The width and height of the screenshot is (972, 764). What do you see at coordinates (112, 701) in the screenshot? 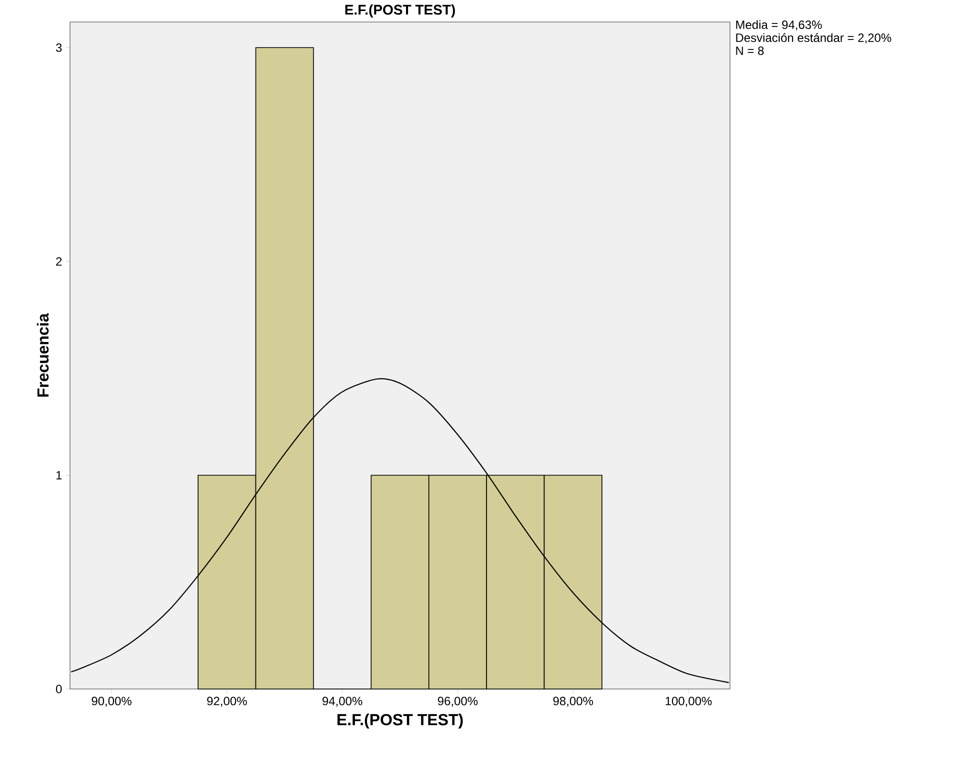
I see `x-tick-label: 90,00%` at bounding box center [112, 701].